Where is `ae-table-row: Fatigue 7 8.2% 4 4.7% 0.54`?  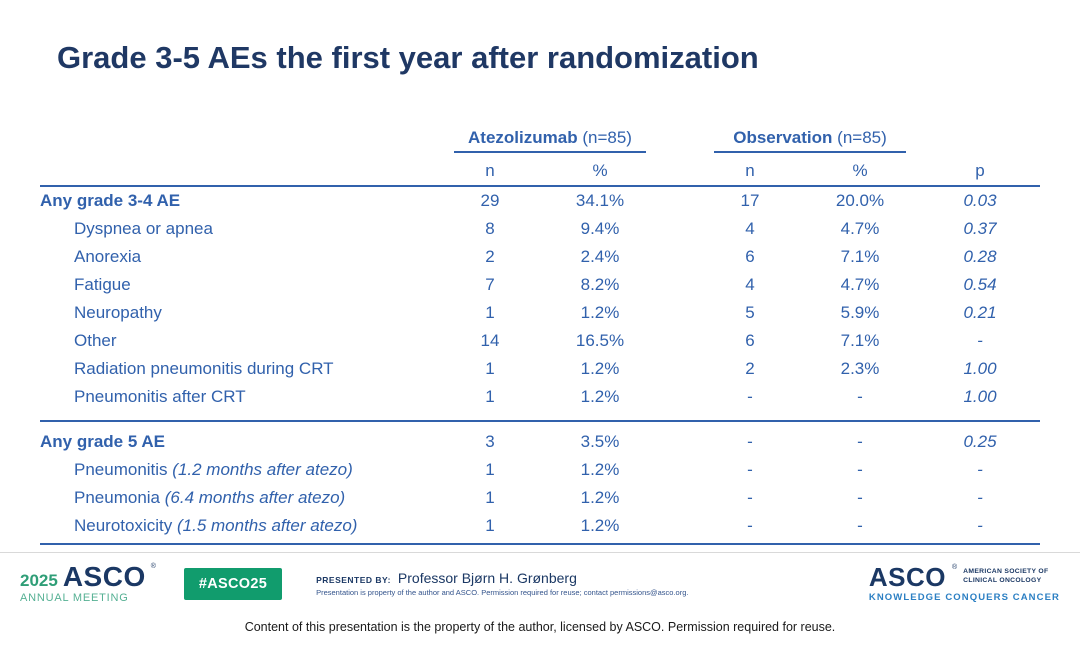 ae-table-row: Fatigue 7 8.2% 4 4.7% 0.54 is located at coordinates (540, 285).